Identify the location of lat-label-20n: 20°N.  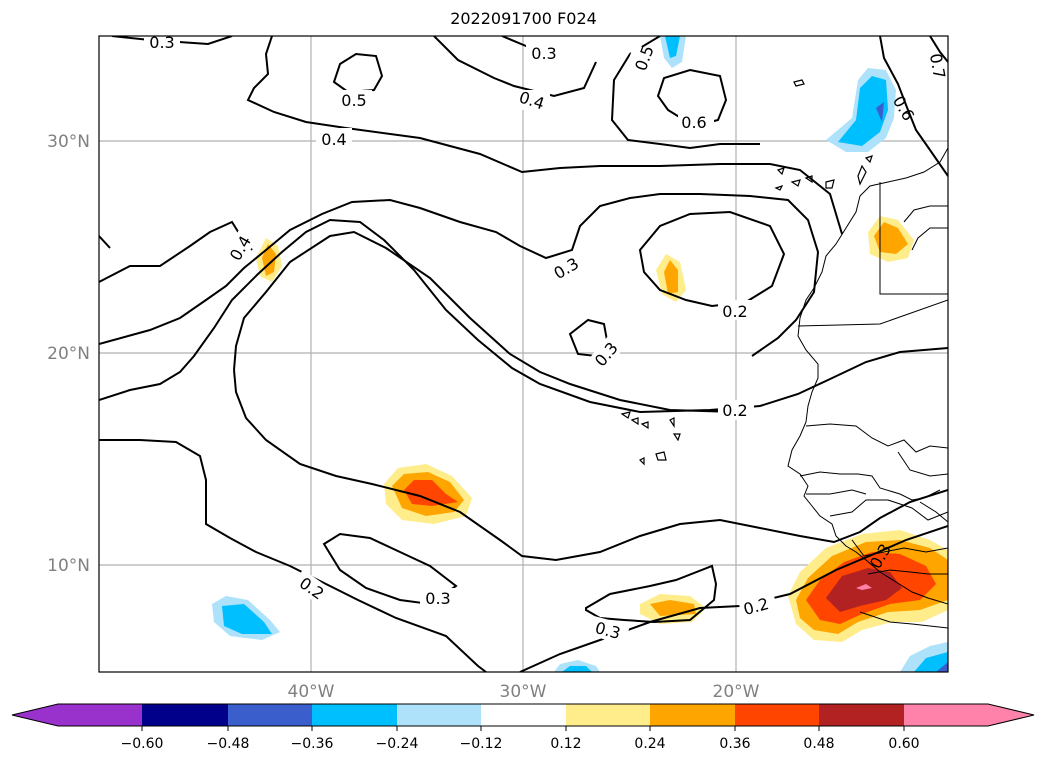
(68, 354).